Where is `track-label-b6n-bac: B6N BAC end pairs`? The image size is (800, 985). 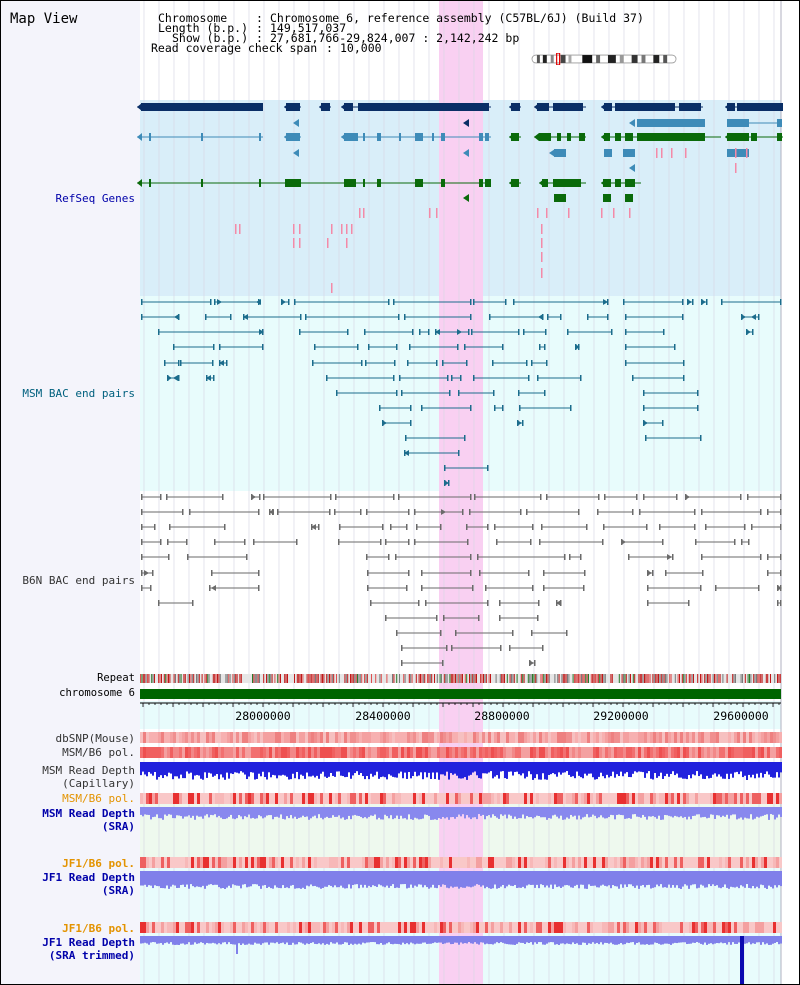
track-label-b6n-bac: B6N BAC end pairs is located at coordinates (78, 580).